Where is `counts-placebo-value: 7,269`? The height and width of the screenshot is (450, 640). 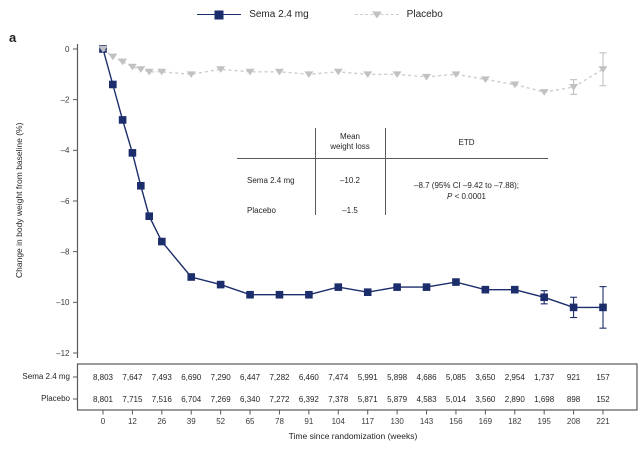 counts-placebo-value: 7,269 is located at coordinates (221, 399).